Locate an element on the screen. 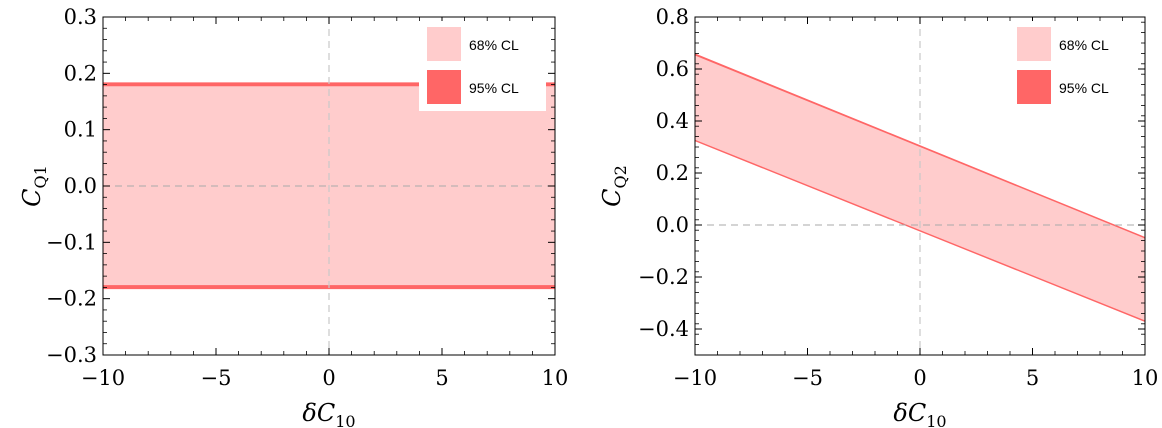 Image resolution: width=1162 pixels, height=428 pixels. y-tick-label: 0.4 is located at coordinates (672, 121).